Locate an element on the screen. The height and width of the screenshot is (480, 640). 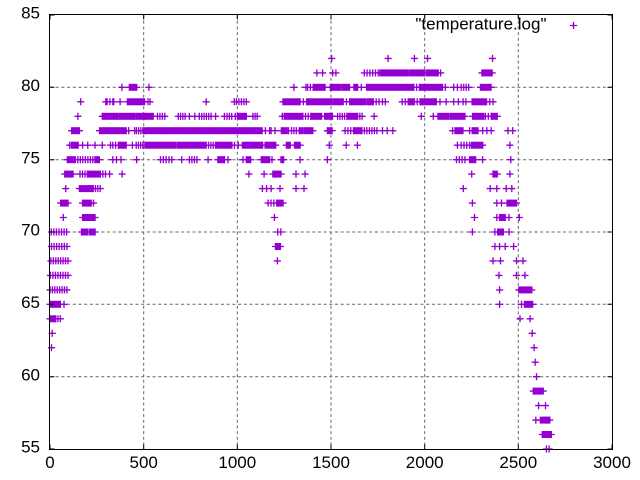
svg-text: 65 is located at coordinates (30, 302).